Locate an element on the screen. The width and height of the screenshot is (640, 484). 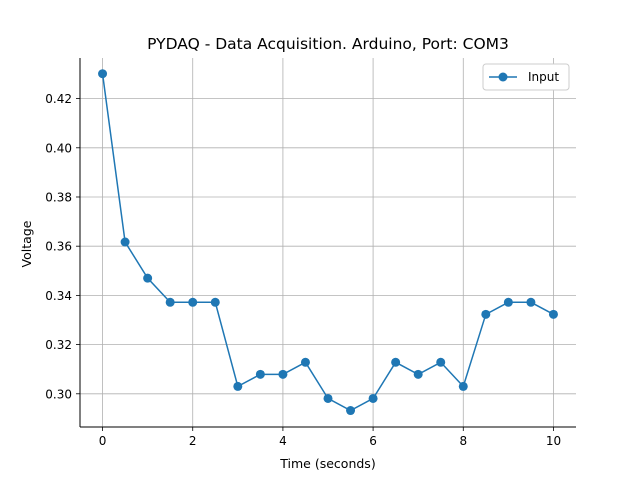
x-tick-label: 0 is located at coordinates (103, 441).